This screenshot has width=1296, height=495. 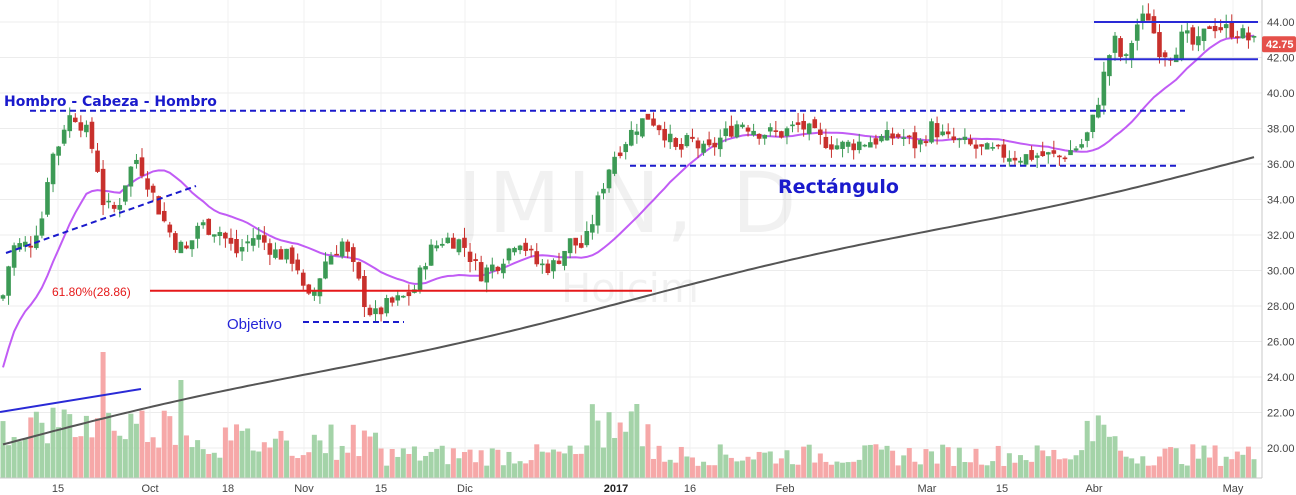 I want to click on time-tick-label: Feb, so click(x=785, y=489).